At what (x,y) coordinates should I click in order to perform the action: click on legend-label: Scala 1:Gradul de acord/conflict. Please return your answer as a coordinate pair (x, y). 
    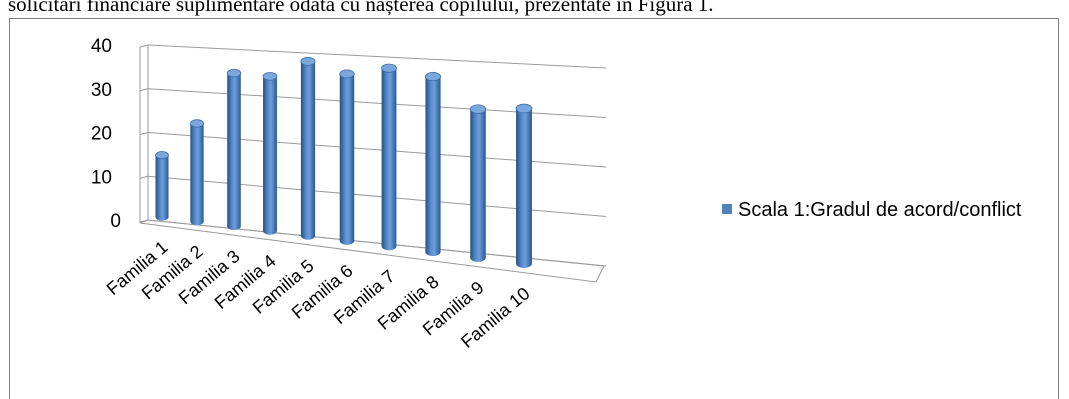
    Looking at the image, I should click on (880, 210).